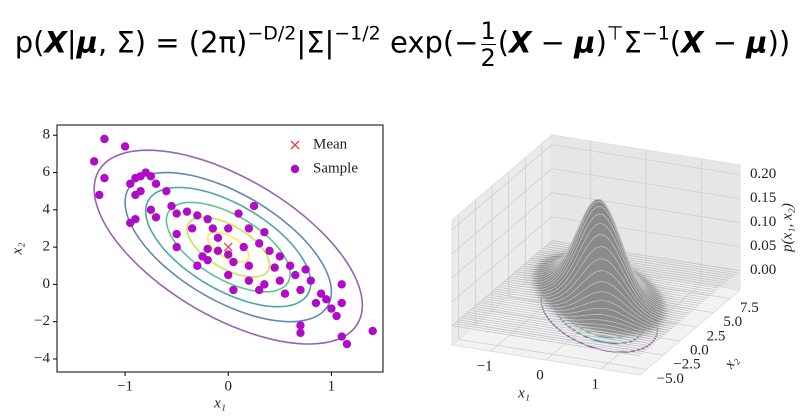  Describe the element at coordinates (655, 33) in the screenshot. I see `formula-part: −1` at that location.